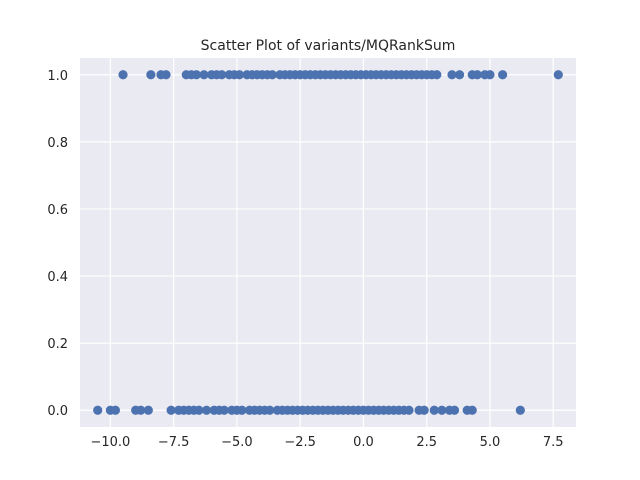  I want to click on y-tick-label: 0.2, so click(57, 344).